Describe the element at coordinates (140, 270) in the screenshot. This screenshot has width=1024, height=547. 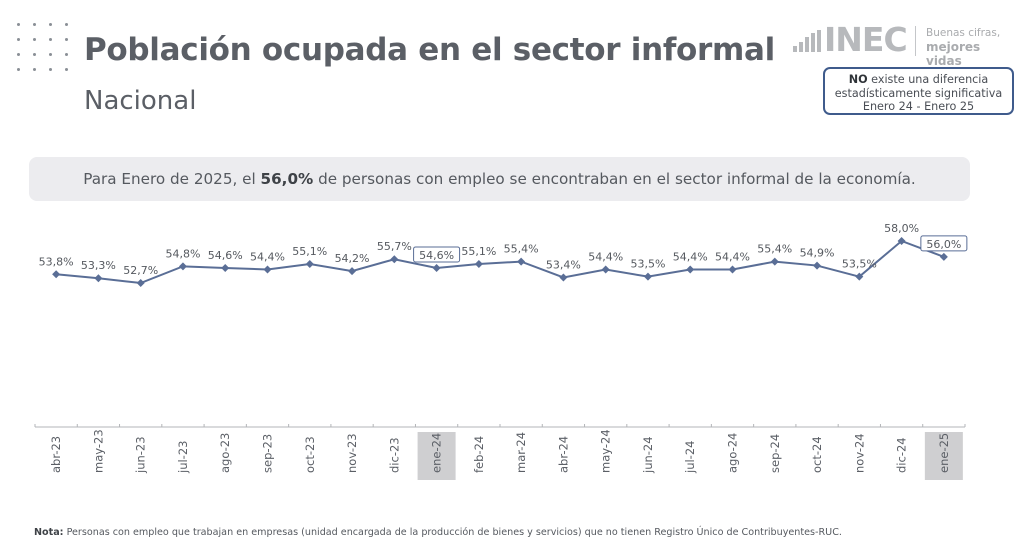
I see `data-label: 52,7%` at that location.